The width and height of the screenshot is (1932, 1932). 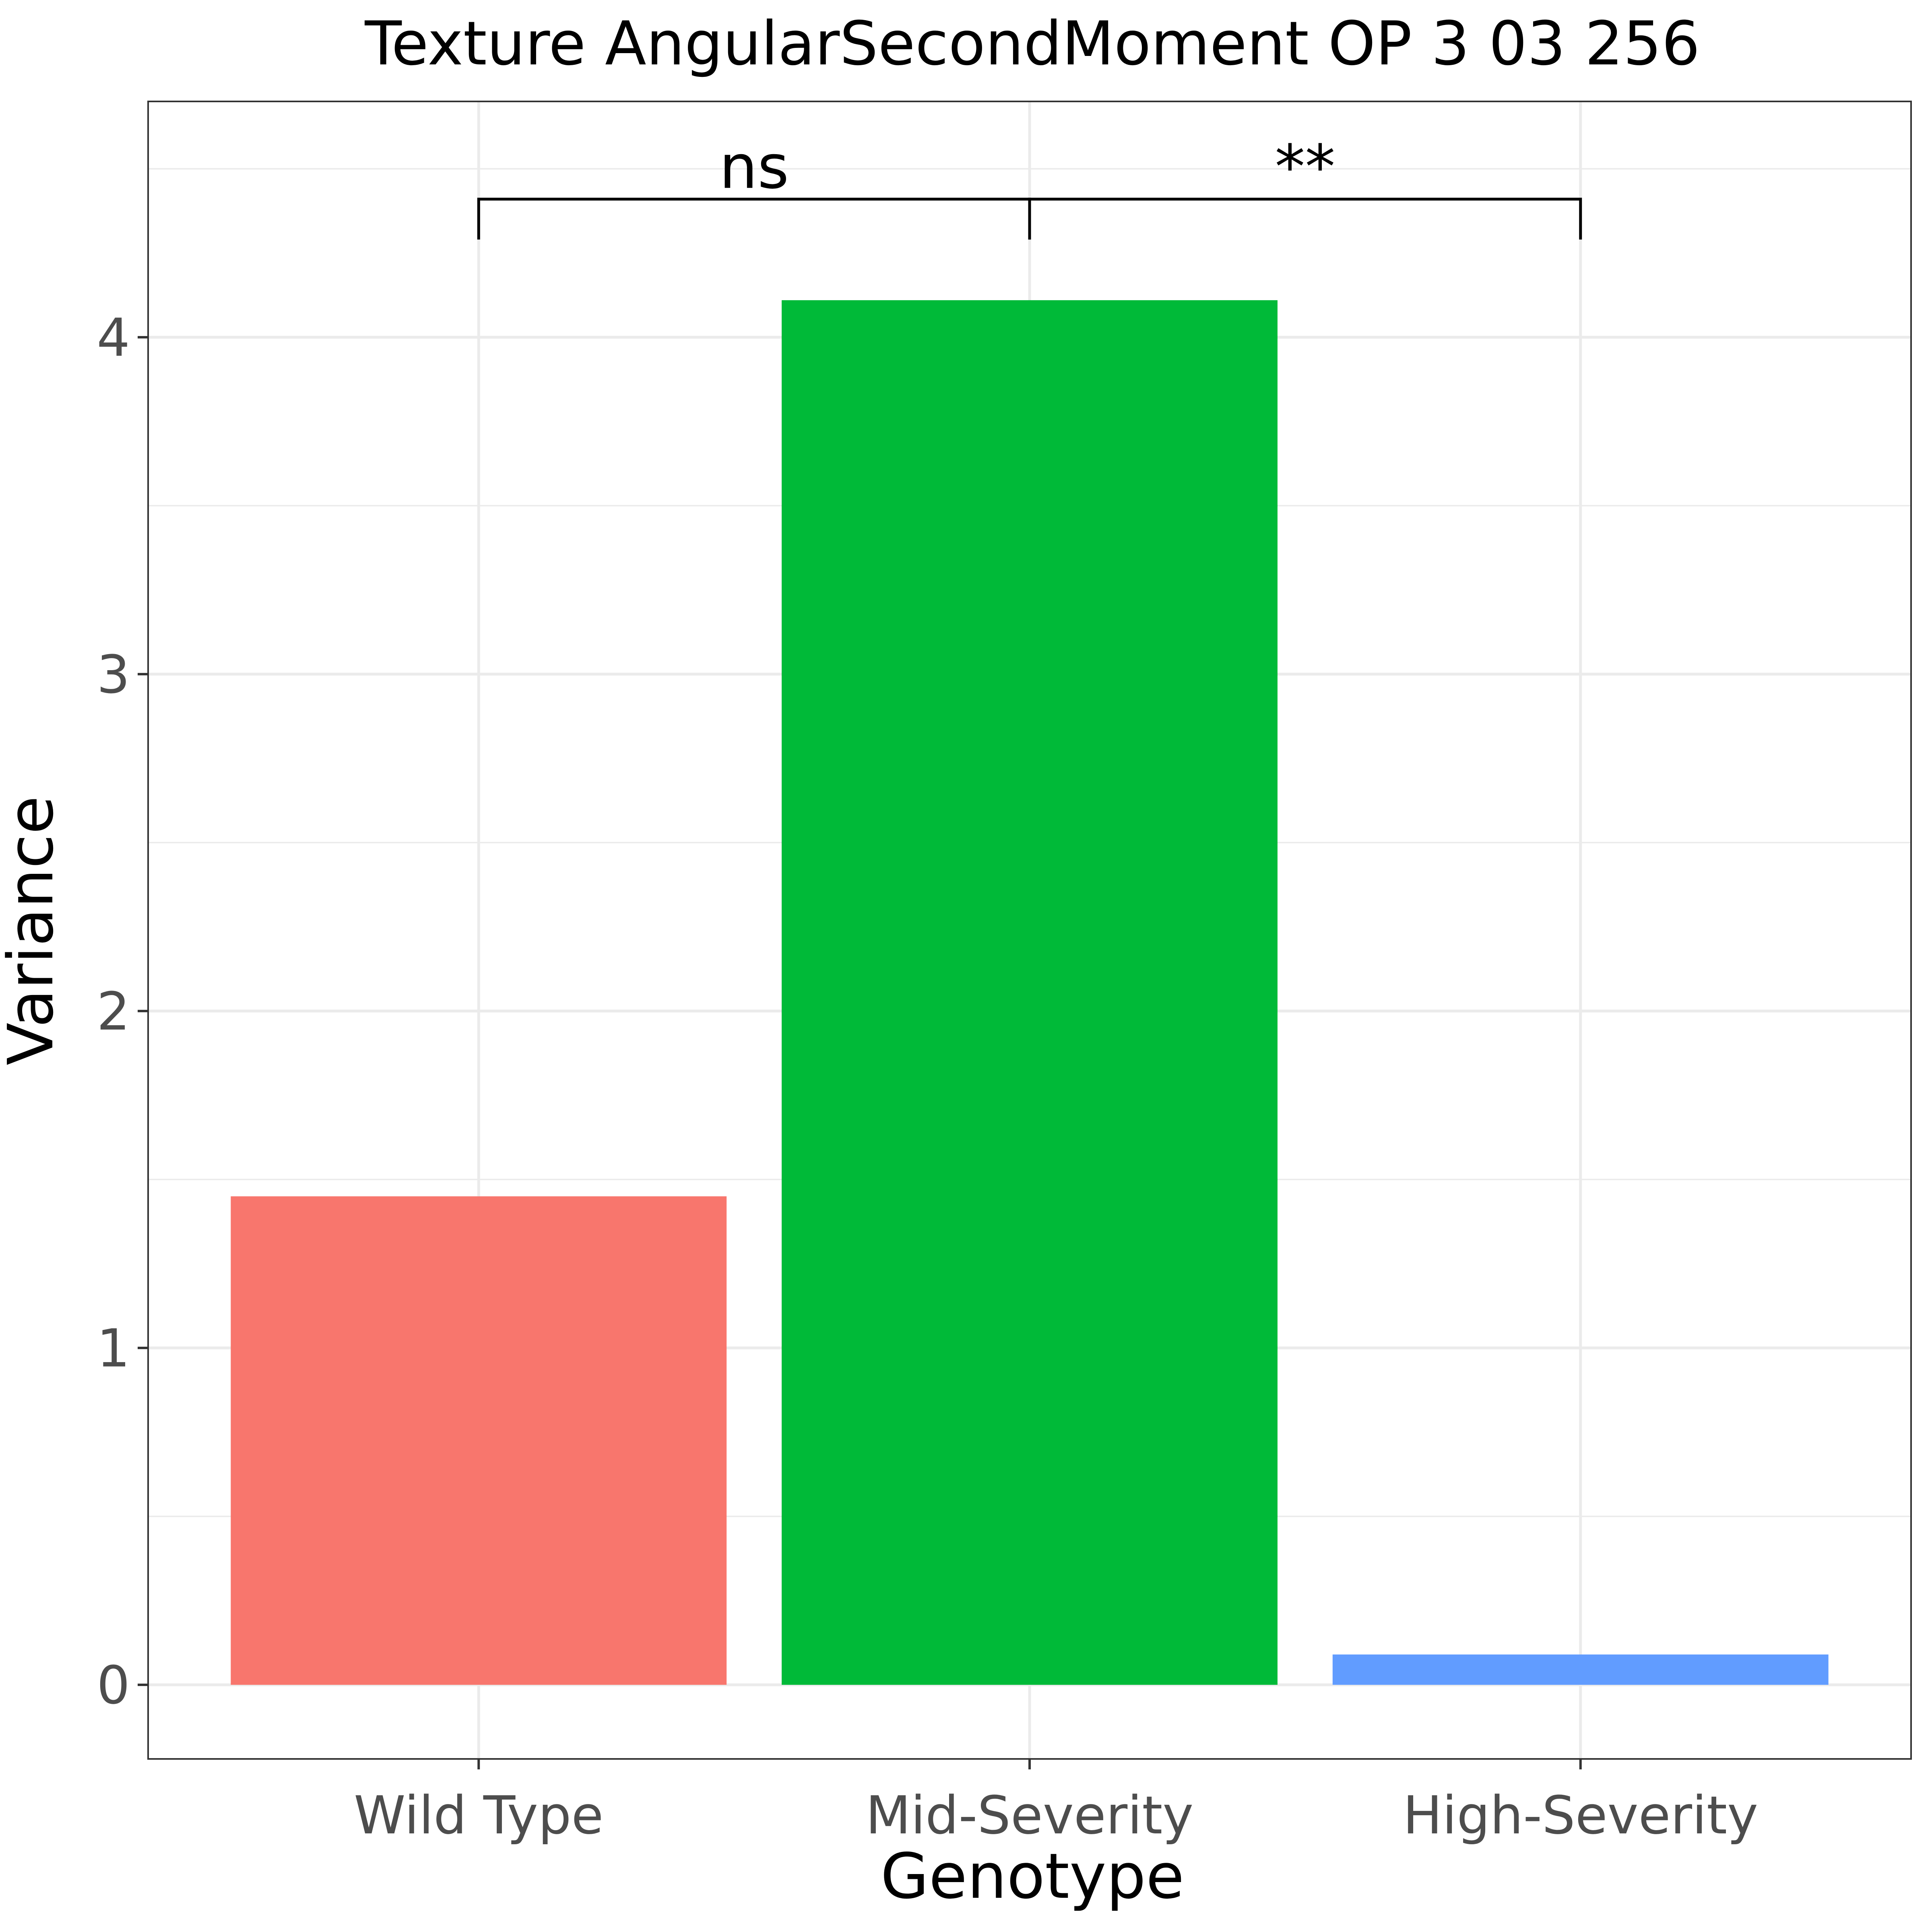 What do you see at coordinates (1580, 1669) in the screenshot?
I see `bar-high-severity` at bounding box center [1580, 1669].